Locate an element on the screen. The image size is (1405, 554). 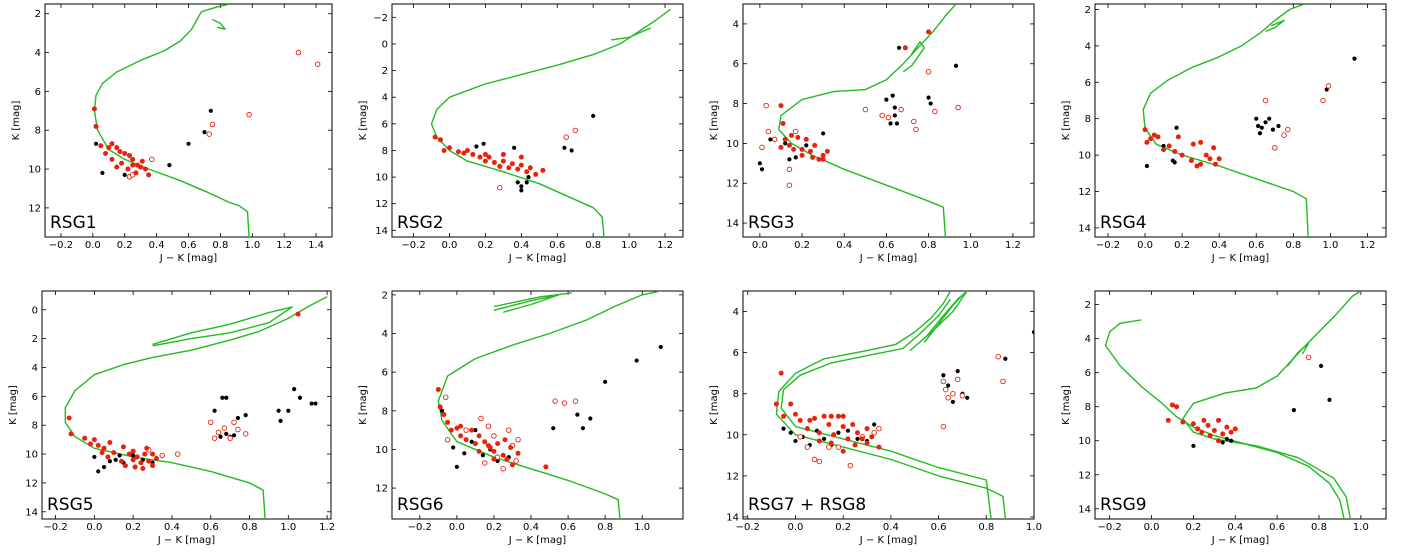
panel-label: RSG2 is located at coordinates (420, 223).